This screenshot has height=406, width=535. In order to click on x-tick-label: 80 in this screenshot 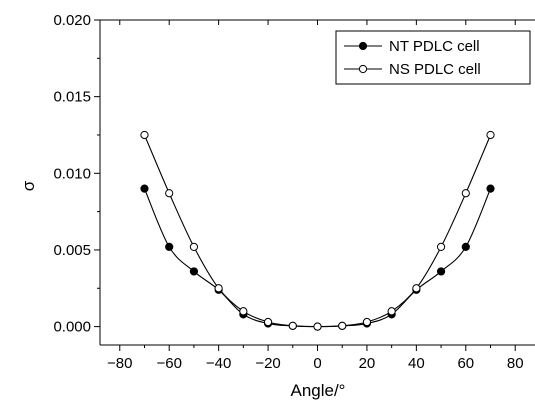, I will do `click(515, 363)`.